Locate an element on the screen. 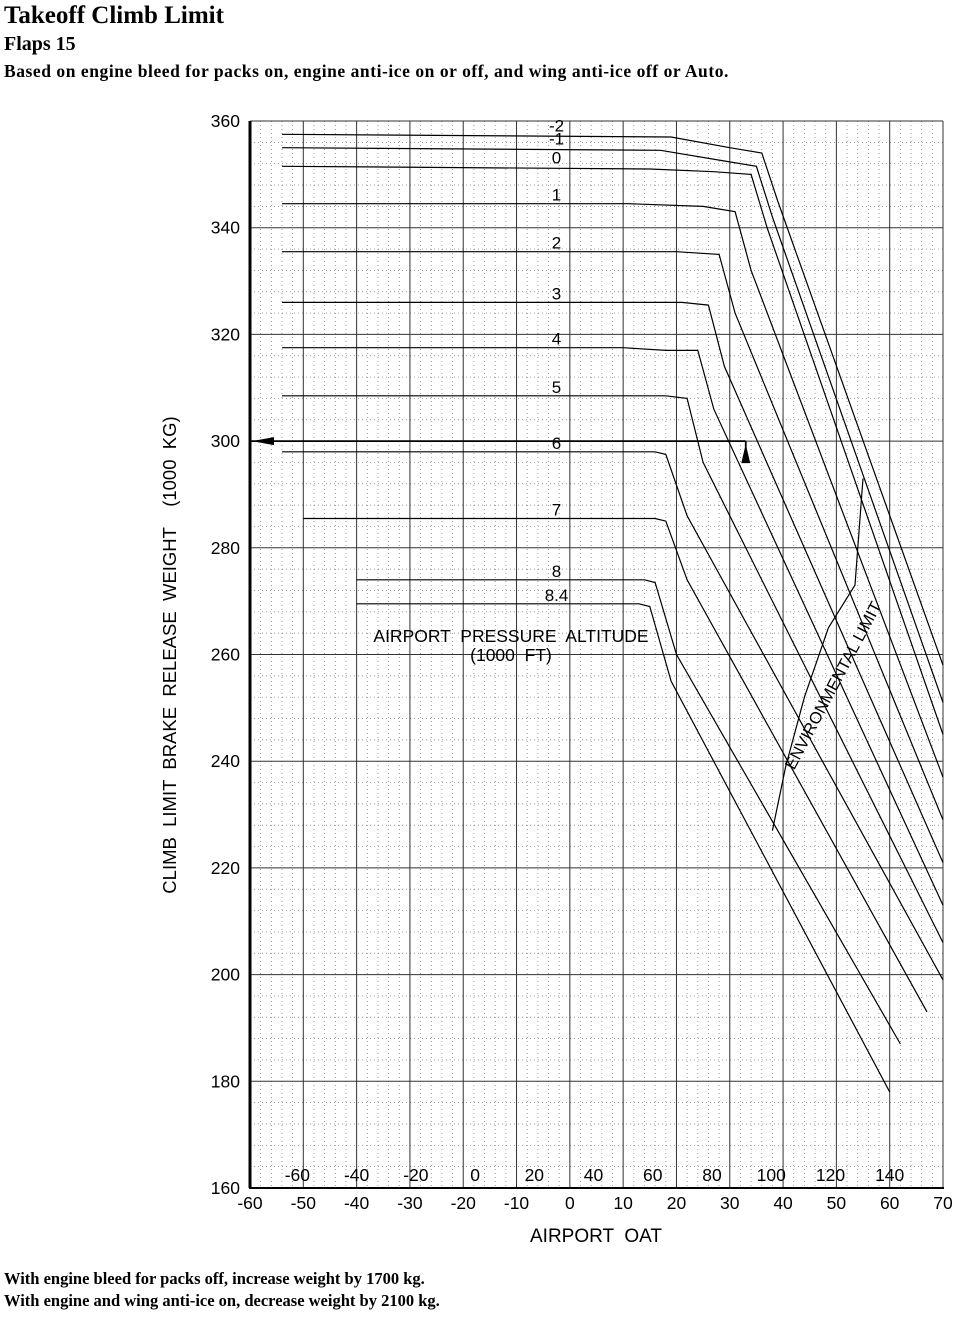 This screenshot has height=1328, width=960. y-tick-label: 340 is located at coordinates (225, 228).